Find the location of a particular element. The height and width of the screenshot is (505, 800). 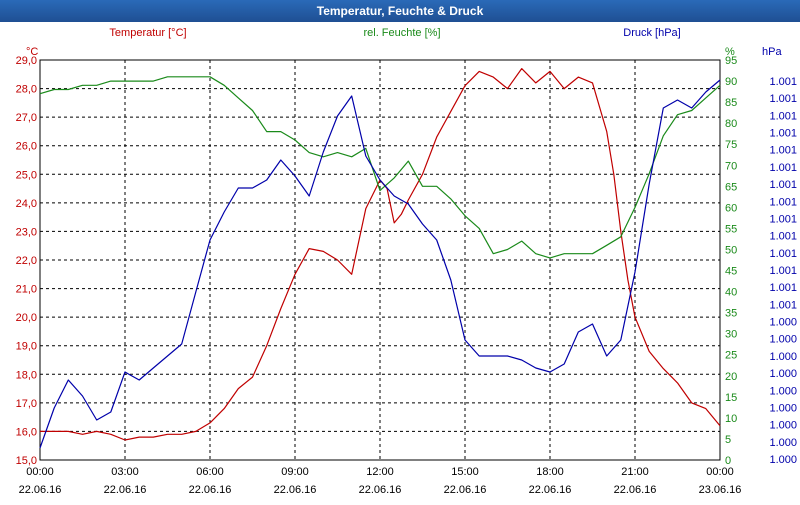

humidity-tick-label: 20 is located at coordinates (731, 377).